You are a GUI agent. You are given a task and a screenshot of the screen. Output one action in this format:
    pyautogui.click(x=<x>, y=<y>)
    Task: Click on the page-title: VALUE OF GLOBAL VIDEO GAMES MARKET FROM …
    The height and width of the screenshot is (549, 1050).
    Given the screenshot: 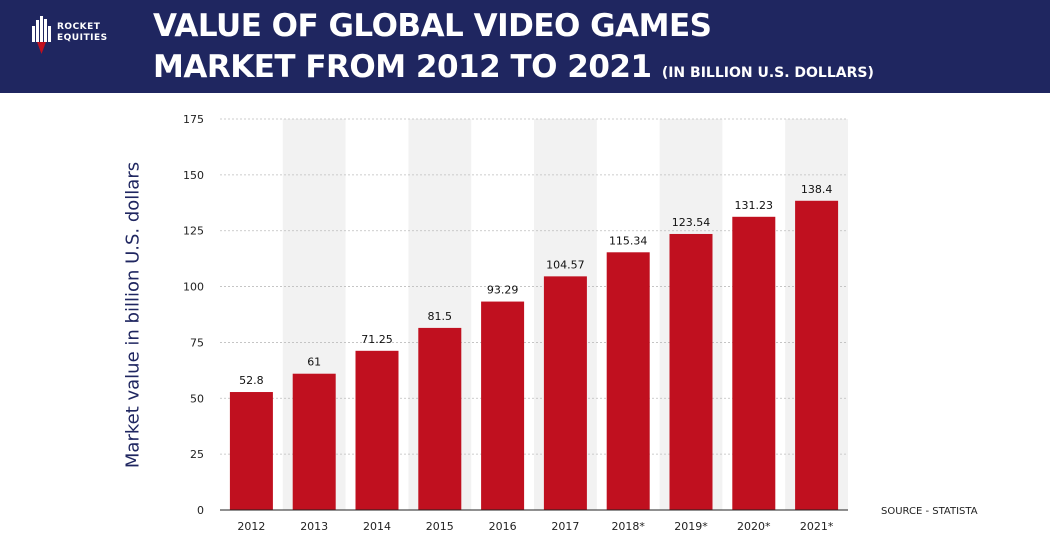 What is the action you would take?
    pyautogui.click(x=513, y=50)
    